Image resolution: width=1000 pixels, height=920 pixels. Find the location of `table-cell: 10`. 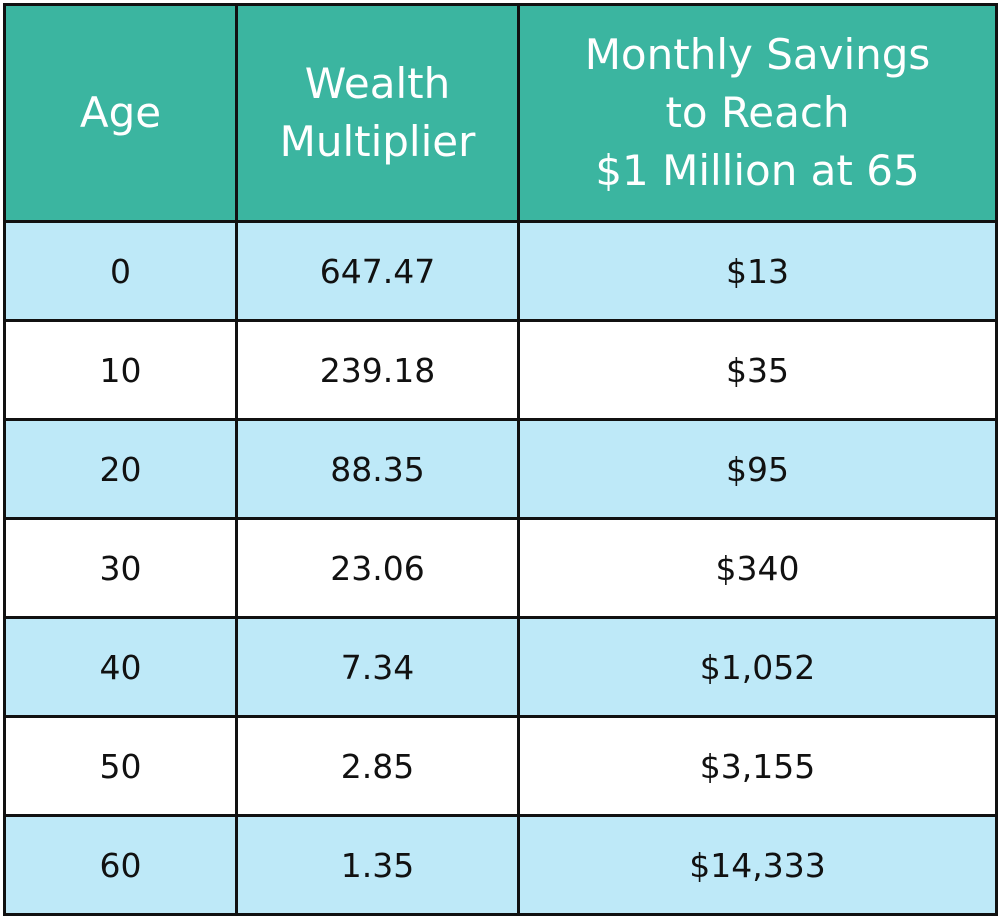

table-cell: 10 is located at coordinates (120, 370).